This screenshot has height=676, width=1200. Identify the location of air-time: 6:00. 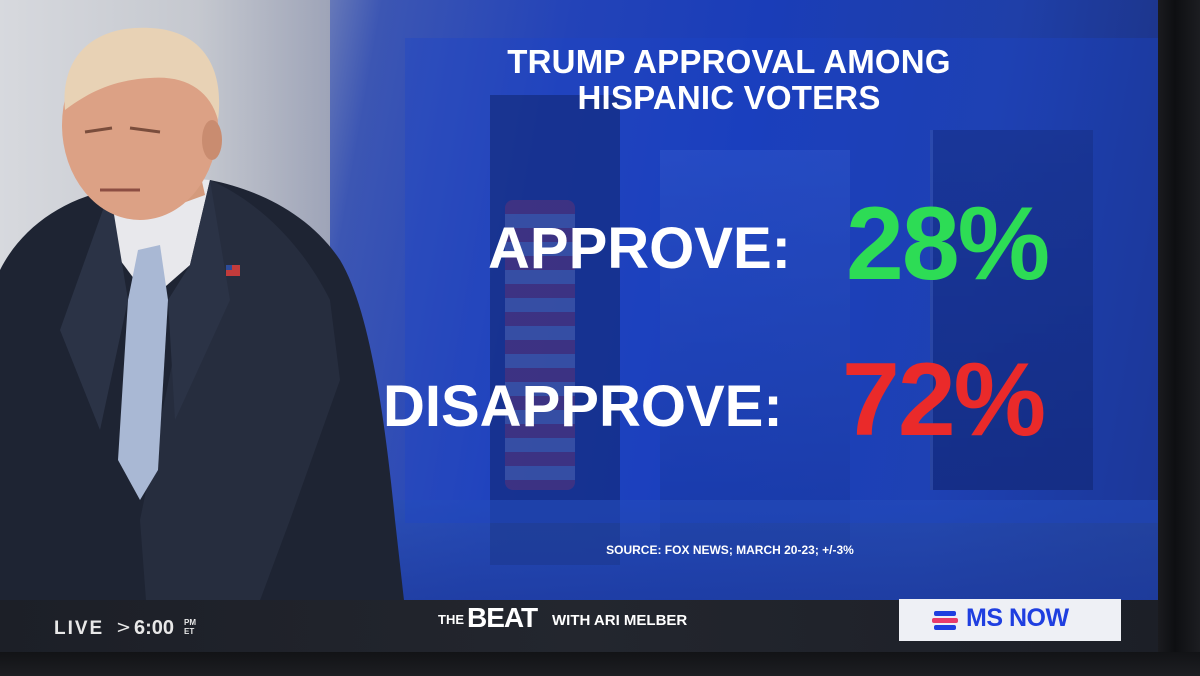
(154, 628).